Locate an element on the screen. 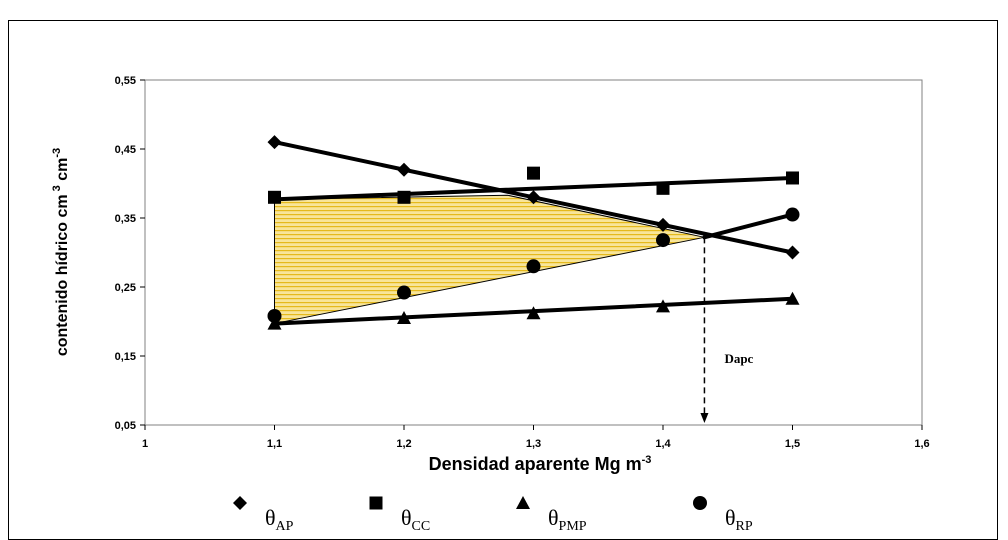 This screenshot has width=1008, height=540. legend-marker-pmp is located at coordinates (523, 502).